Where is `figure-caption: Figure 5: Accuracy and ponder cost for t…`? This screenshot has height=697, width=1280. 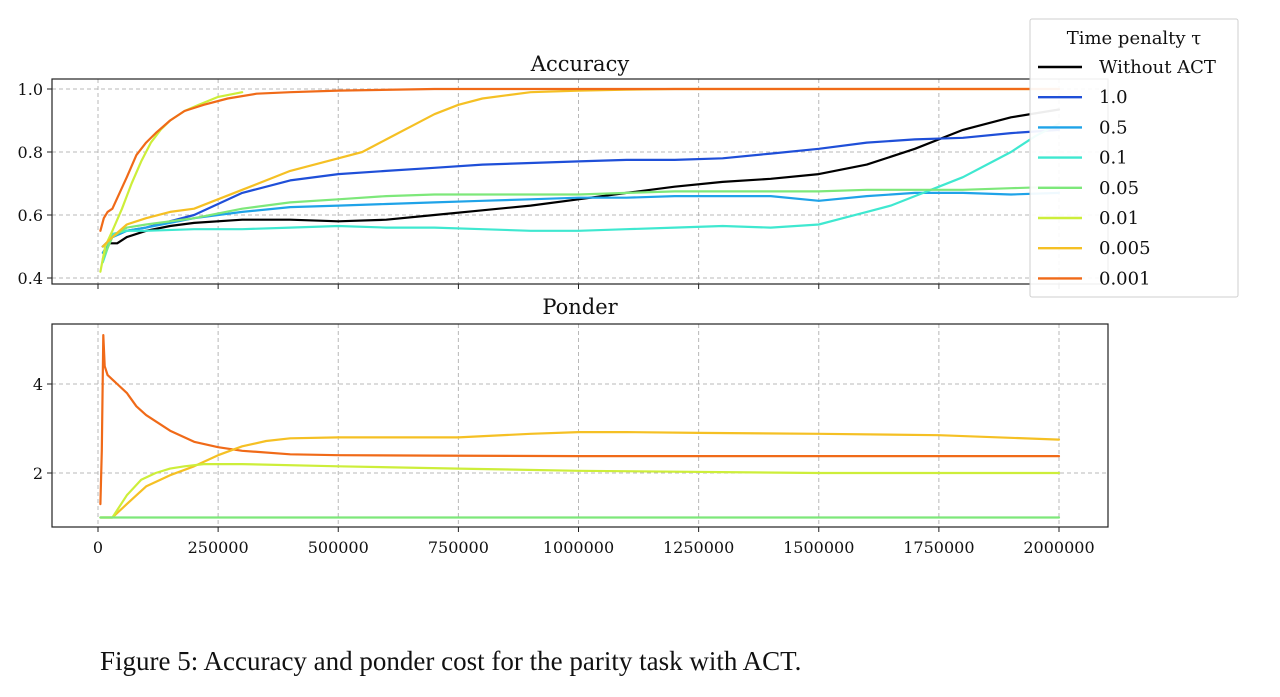 figure-caption: Figure 5: Accuracy and ponder cost for t… is located at coordinates (451, 661).